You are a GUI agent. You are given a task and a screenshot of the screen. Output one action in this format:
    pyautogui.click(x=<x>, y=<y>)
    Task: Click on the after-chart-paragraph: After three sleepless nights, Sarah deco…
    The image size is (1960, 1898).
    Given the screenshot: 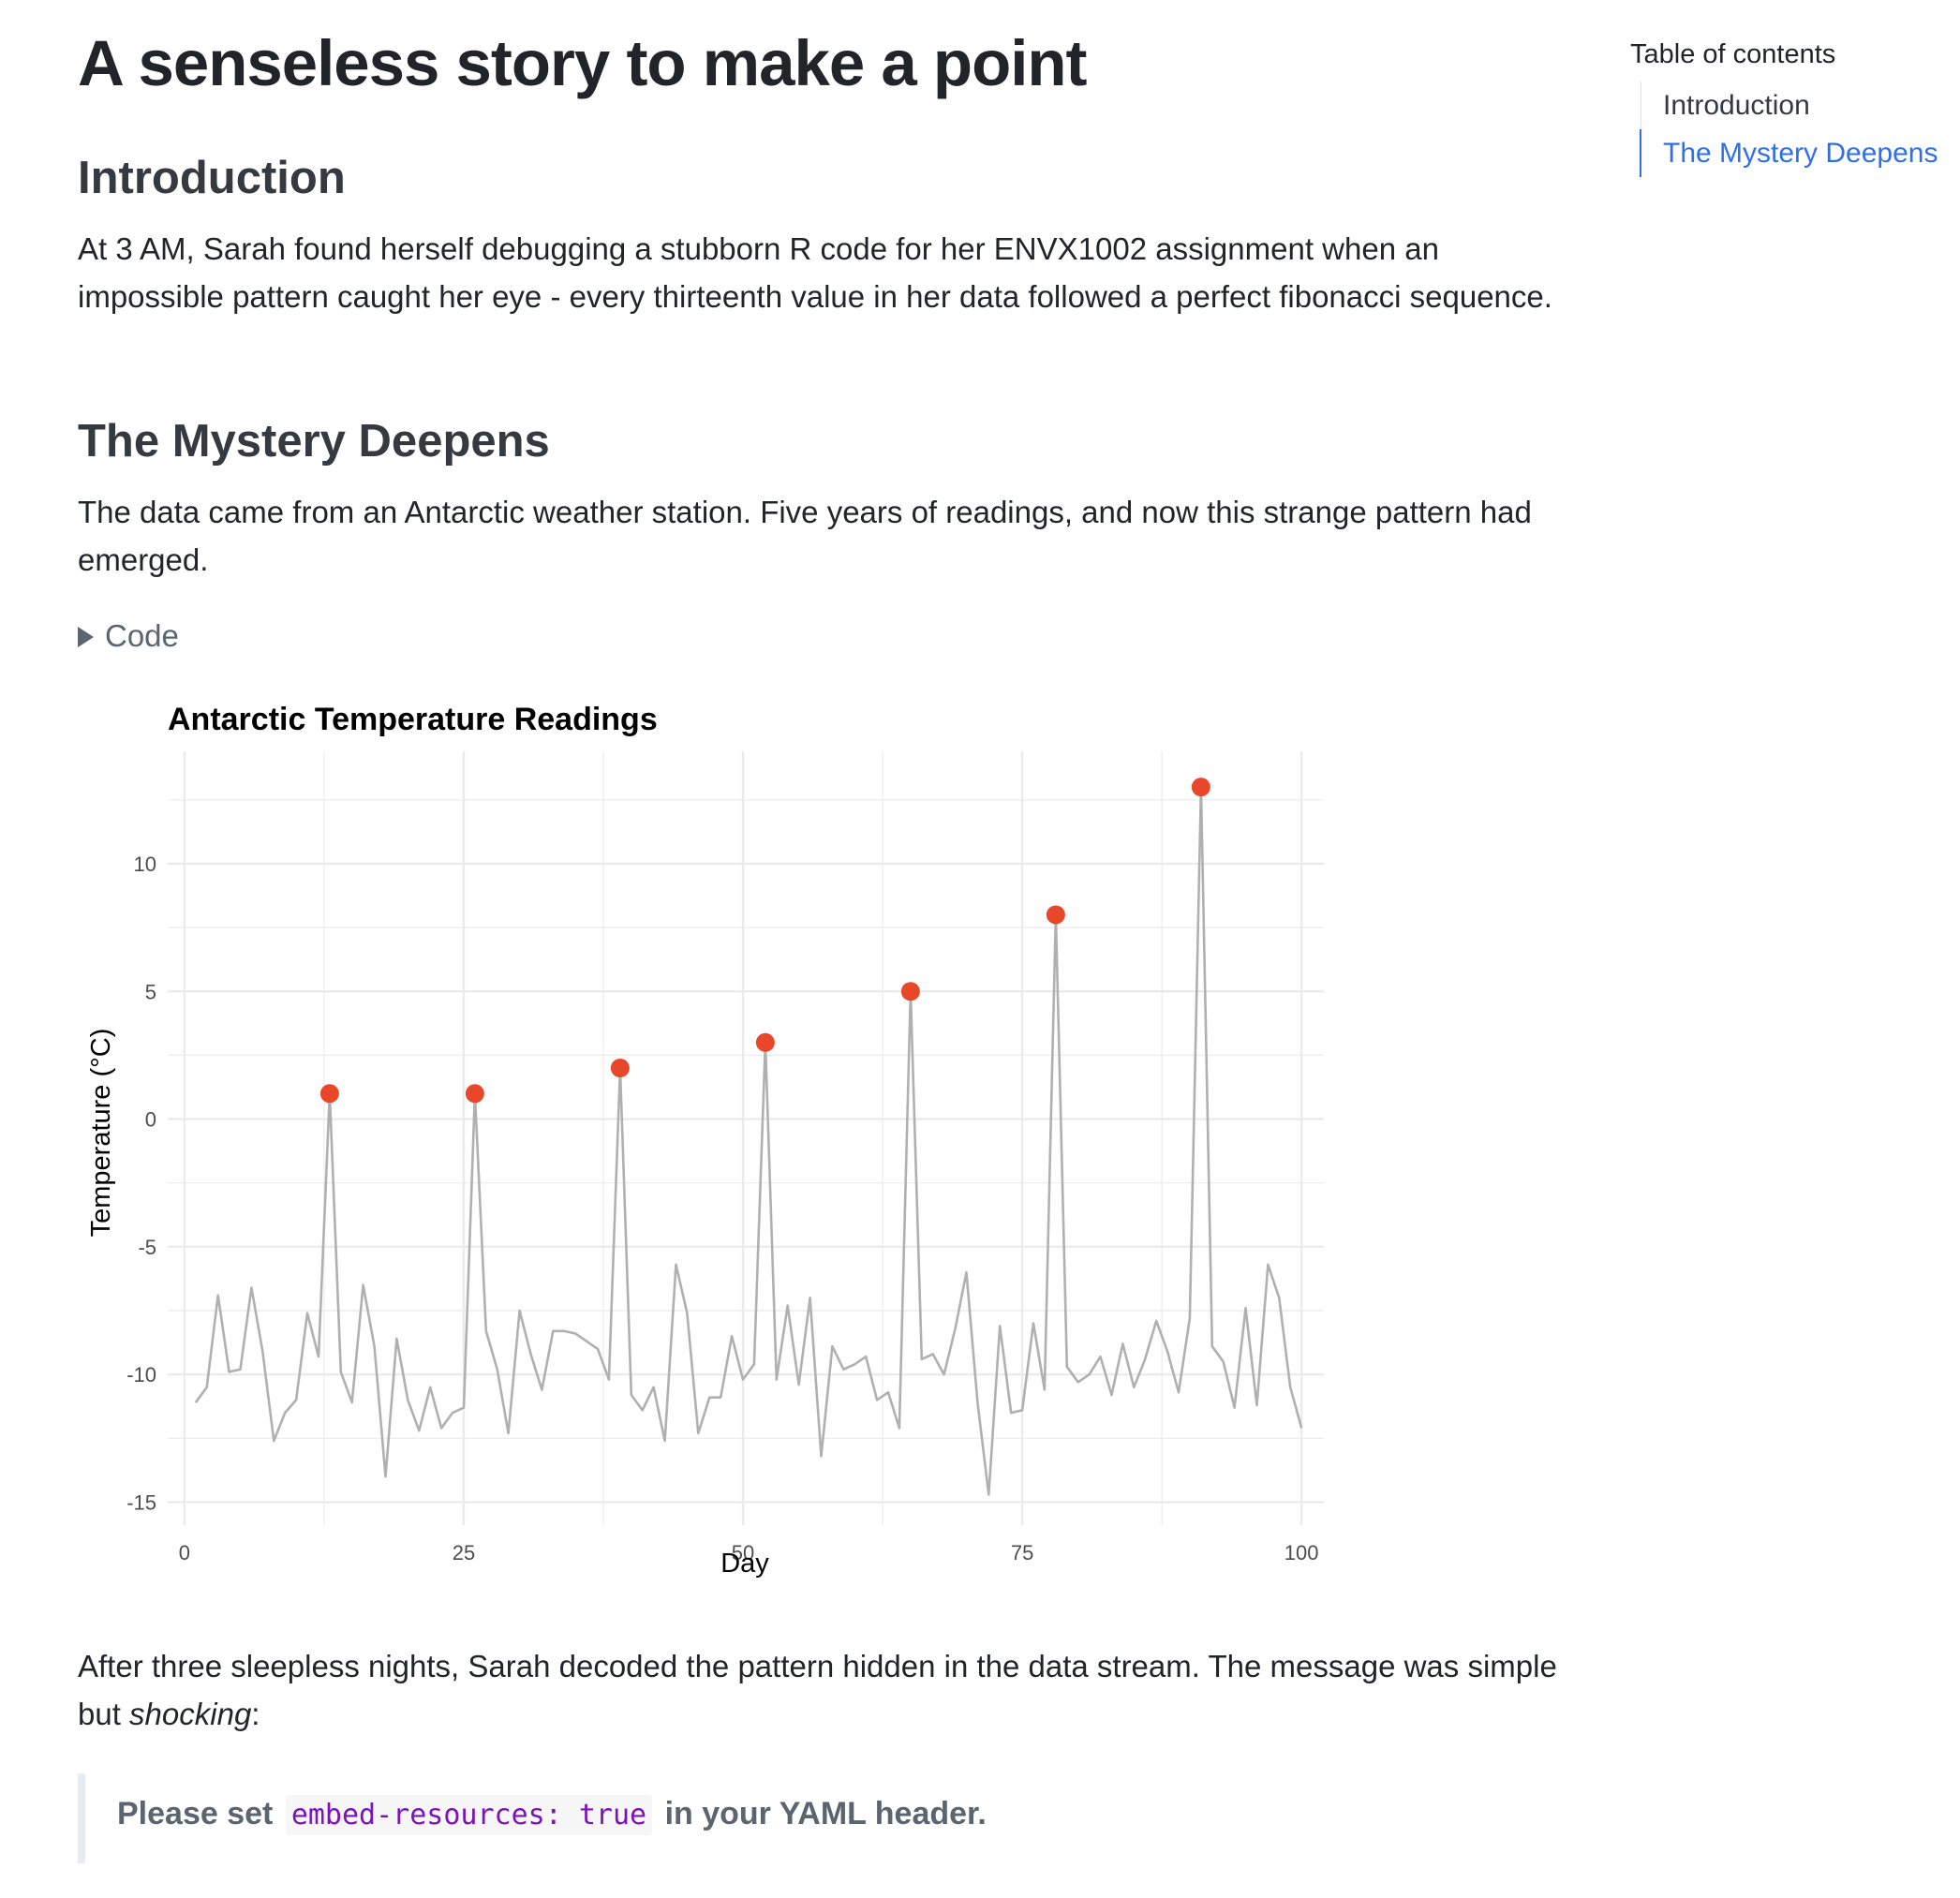 What is the action you would take?
    pyautogui.click(x=818, y=1690)
    